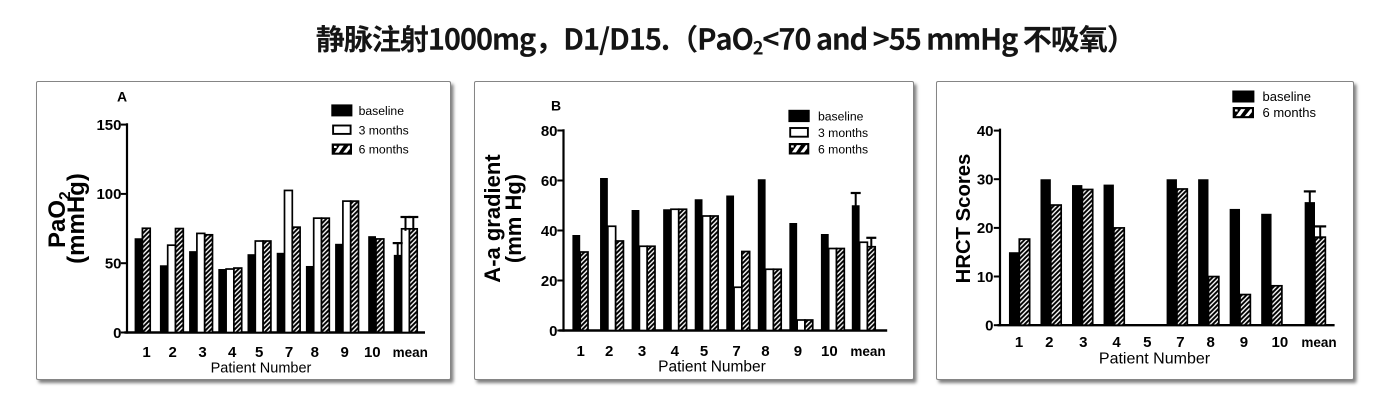 This screenshot has height=418, width=1388. Describe the element at coordinates (59, 219) in the screenshot. I see `svg-text: PaO2` at that location.